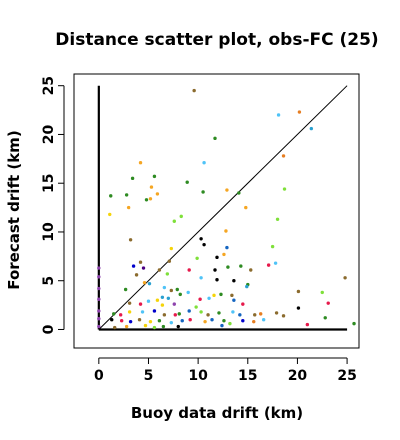 Image resolution: width=400 pixels, height=440 pixels. I want to click on x-tick-label: 0, so click(99, 376).